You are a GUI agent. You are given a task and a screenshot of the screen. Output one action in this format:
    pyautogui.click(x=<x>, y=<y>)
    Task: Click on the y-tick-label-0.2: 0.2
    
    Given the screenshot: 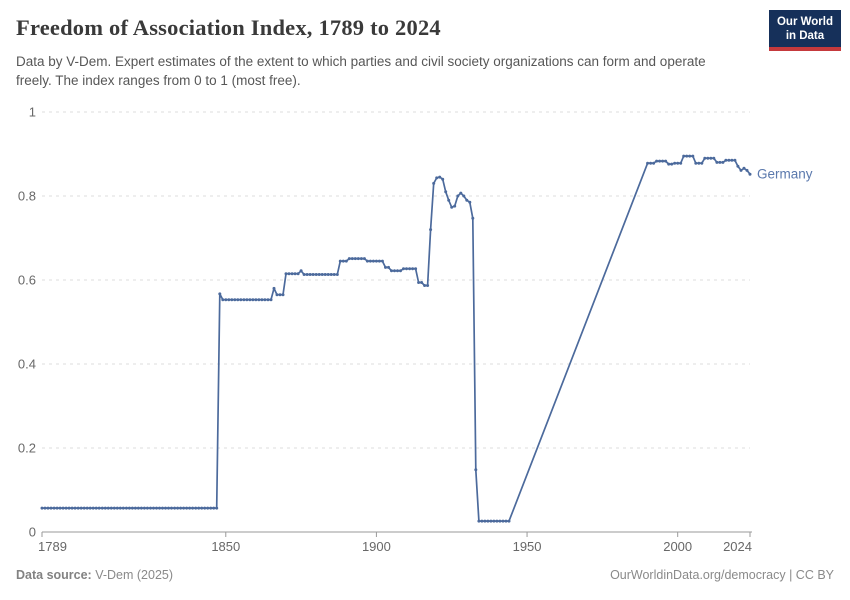 What is the action you would take?
    pyautogui.click(x=27, y=448)
    